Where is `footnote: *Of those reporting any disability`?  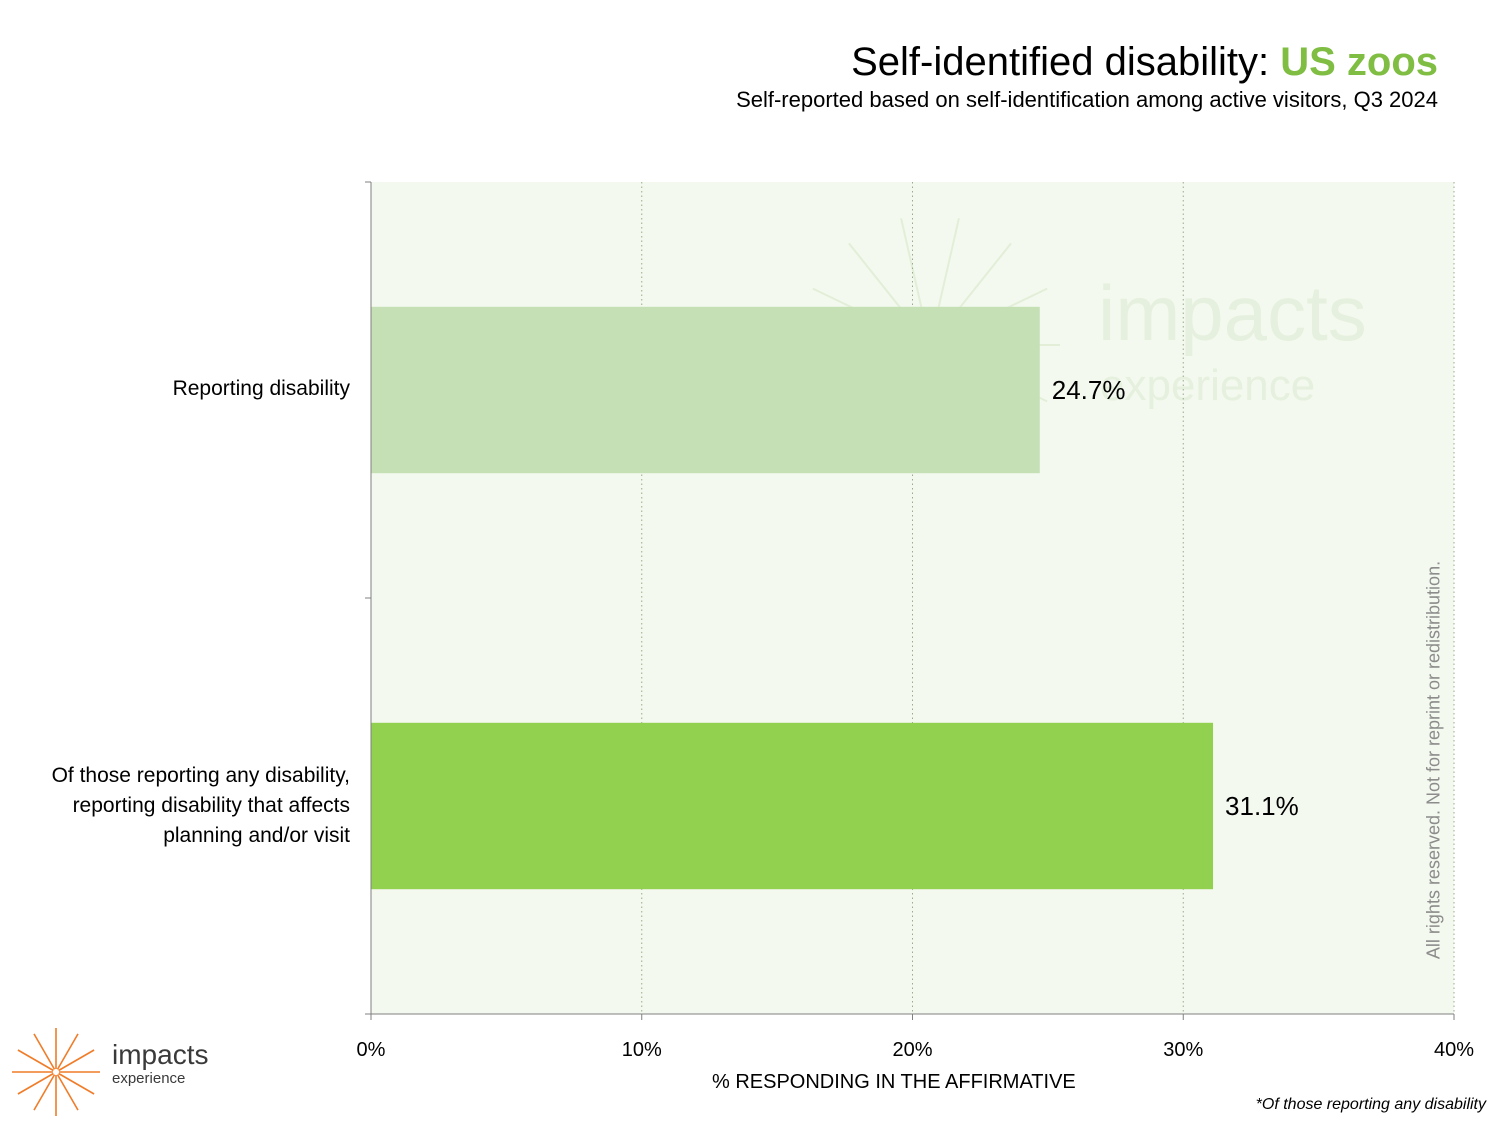 footnote: *Of those reporting any disability is located at coordinates (1370, 1104).